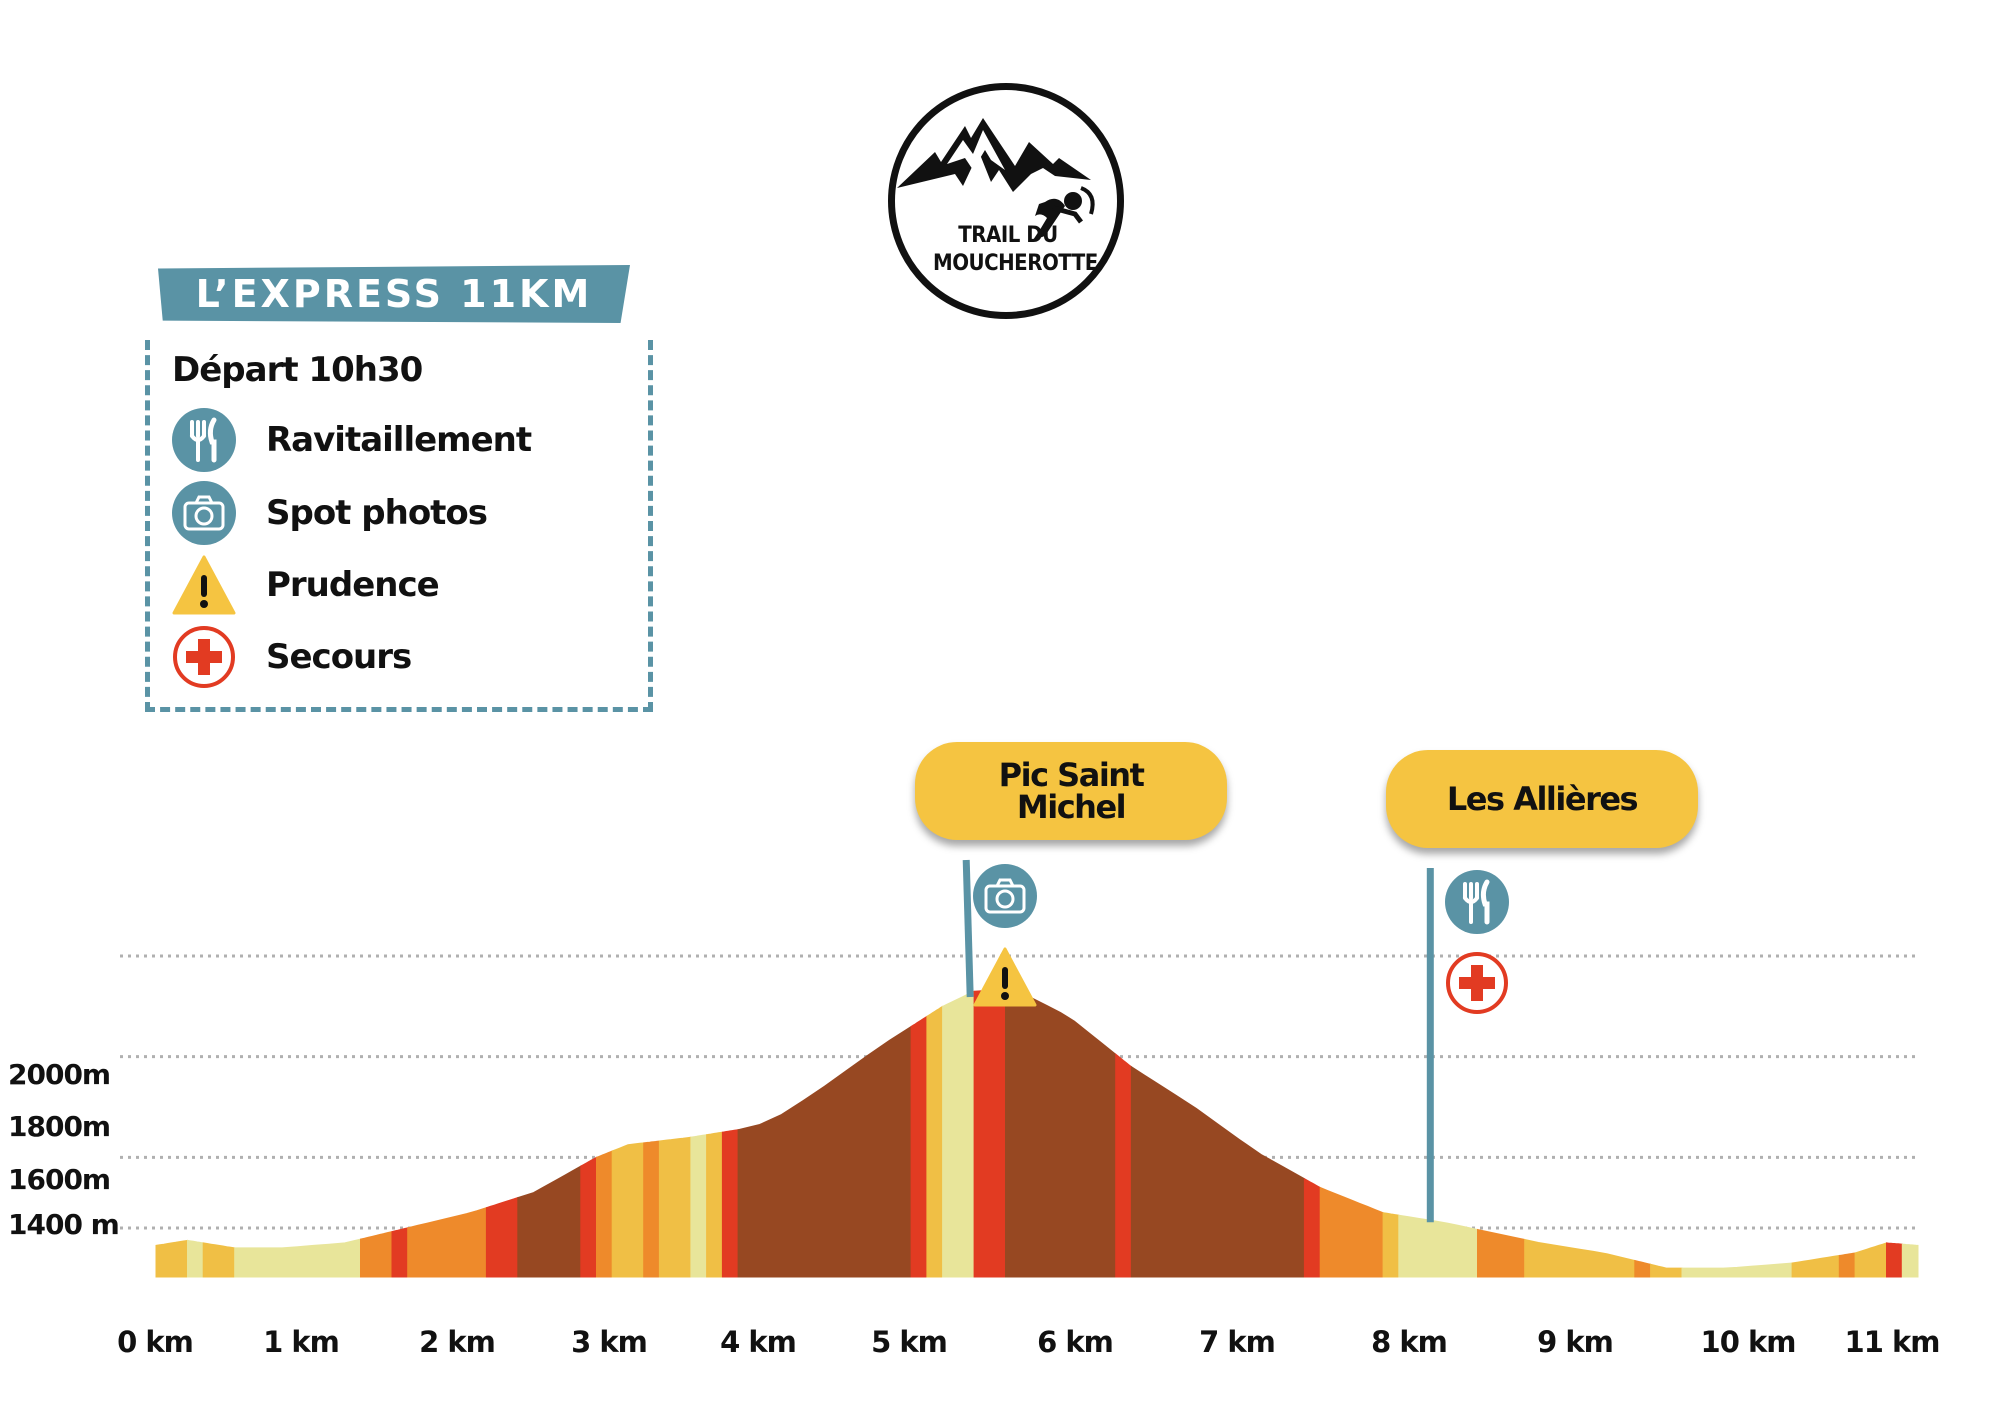  I want to click on logo-line-1: TRAIL DU, so click(1008, 235).